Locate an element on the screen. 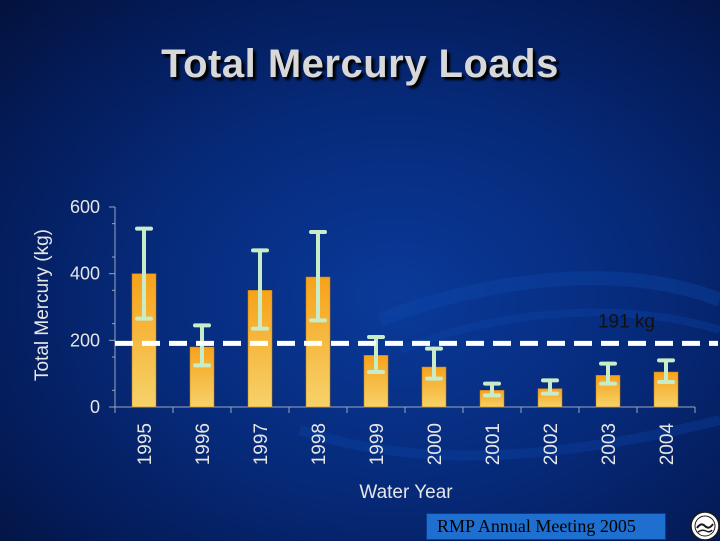 The width and height of the screenshot is (720, 541). y-tick-label: 600 is located at coordinates (85, 207).